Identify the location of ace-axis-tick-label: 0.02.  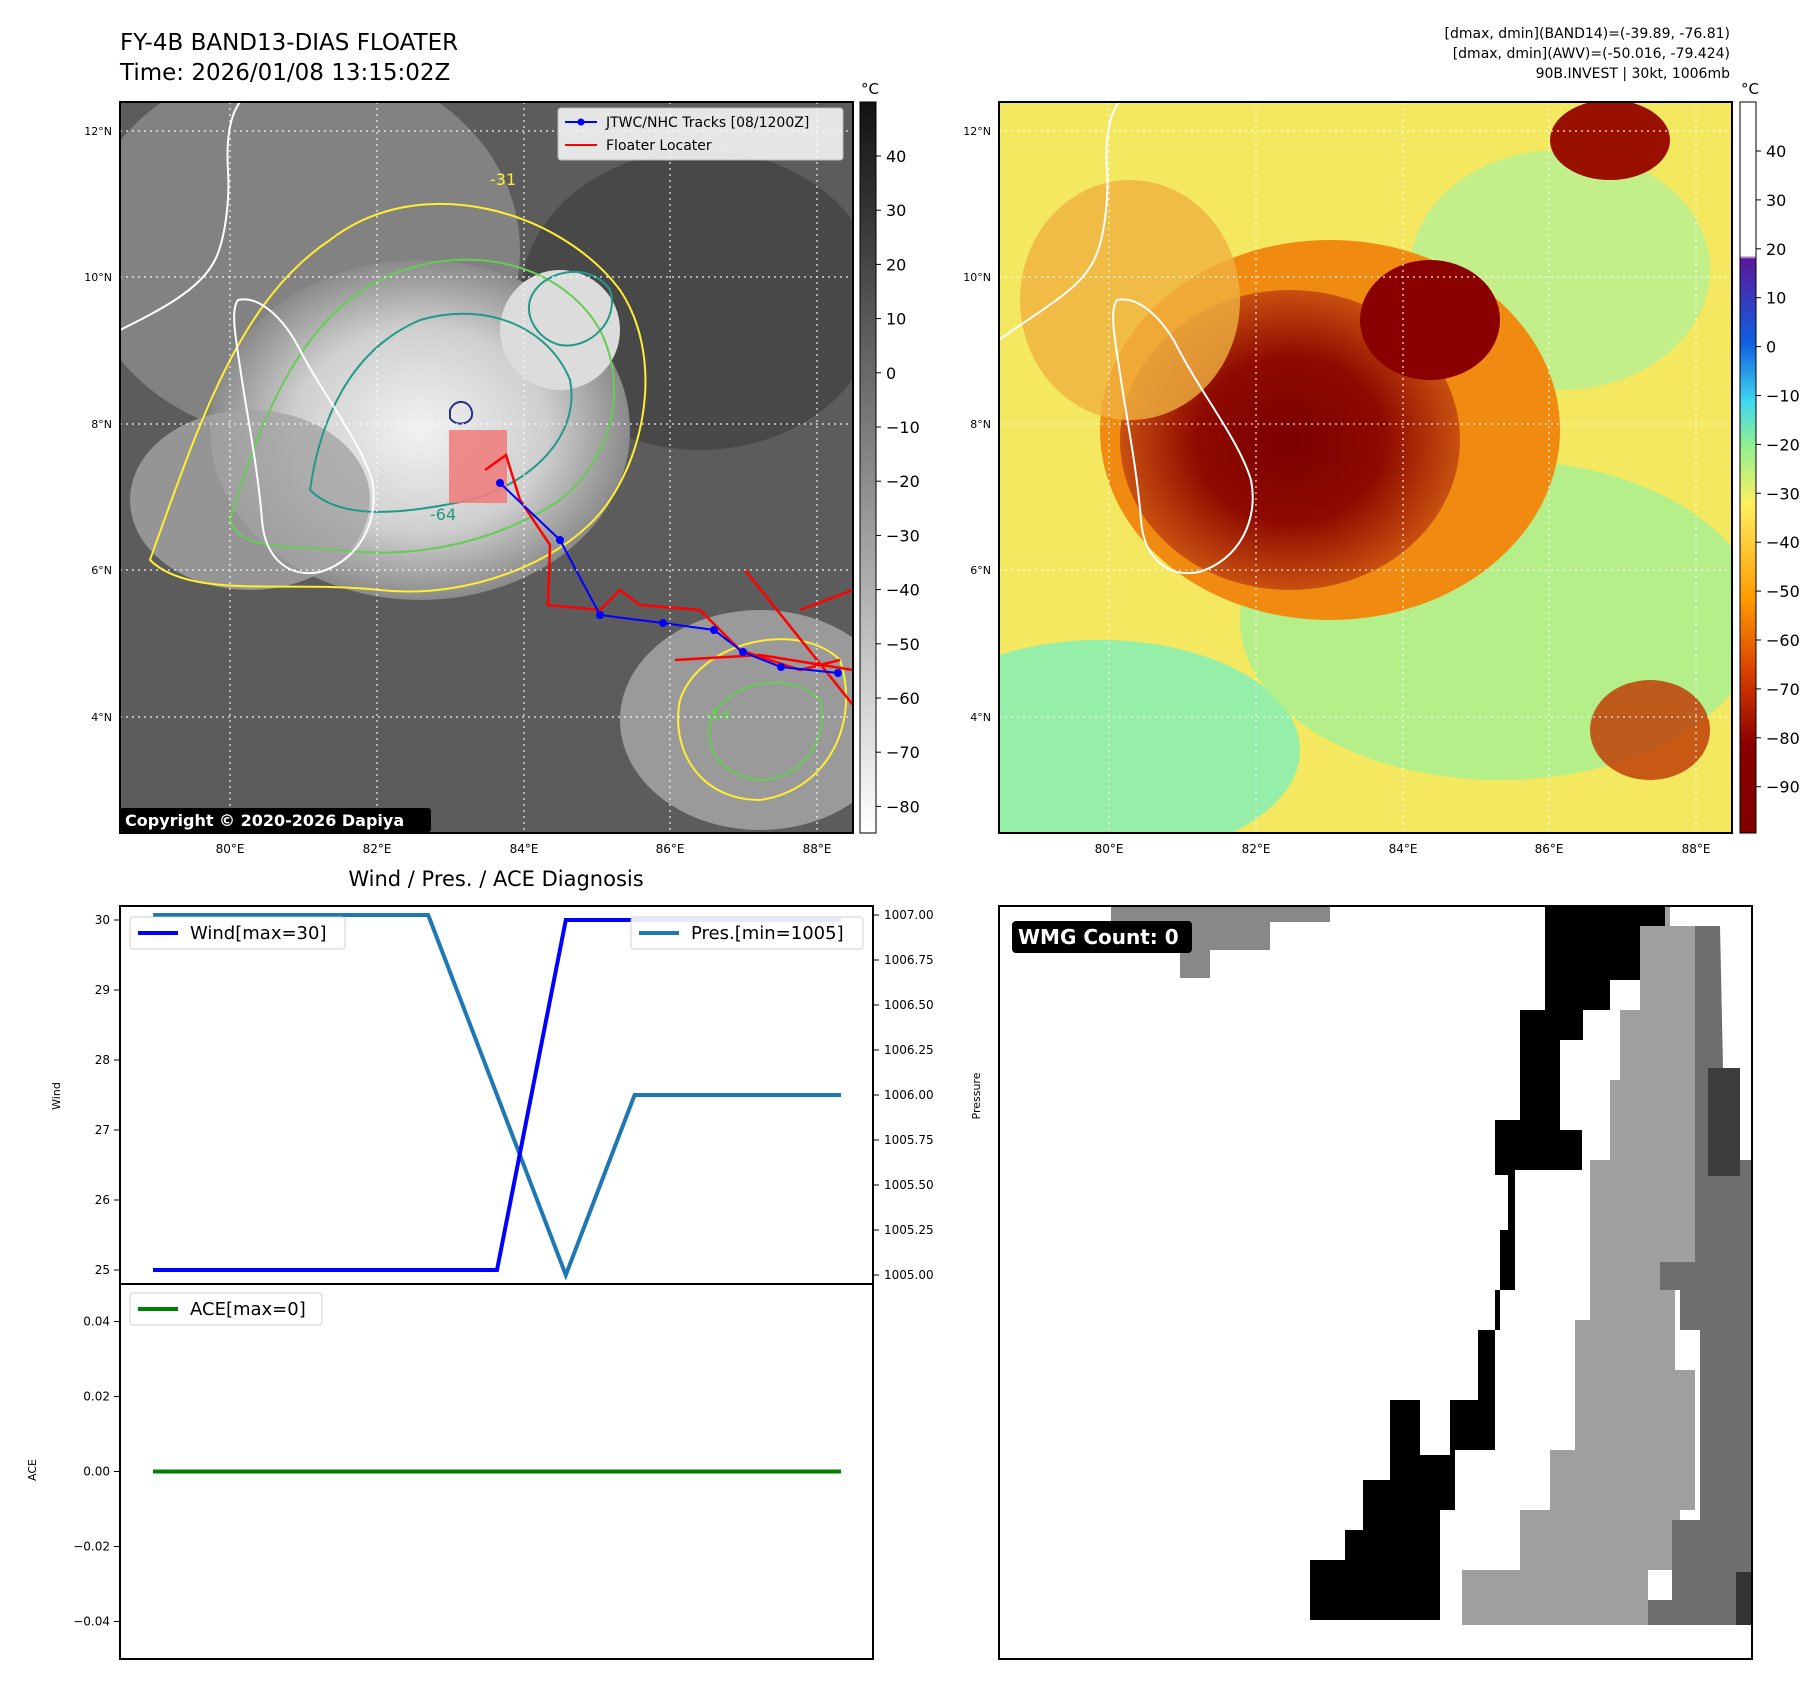
(96, 1397).